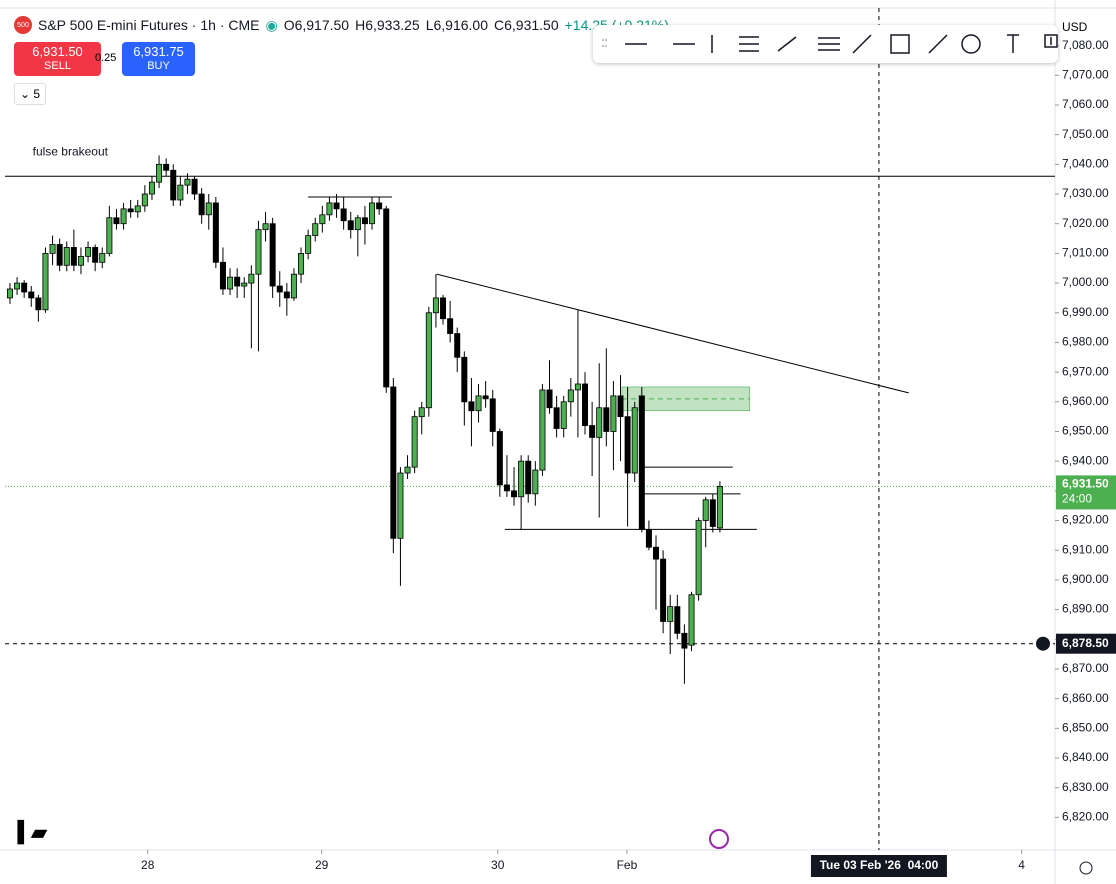 This screenshot has height=884, width=1116. I want to click on y-tick-label: 6,980.00, so click(1085, 342).